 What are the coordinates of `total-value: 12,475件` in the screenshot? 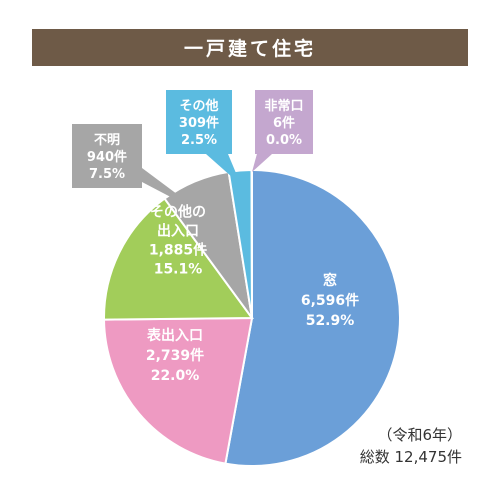 It's located at (428, 457).